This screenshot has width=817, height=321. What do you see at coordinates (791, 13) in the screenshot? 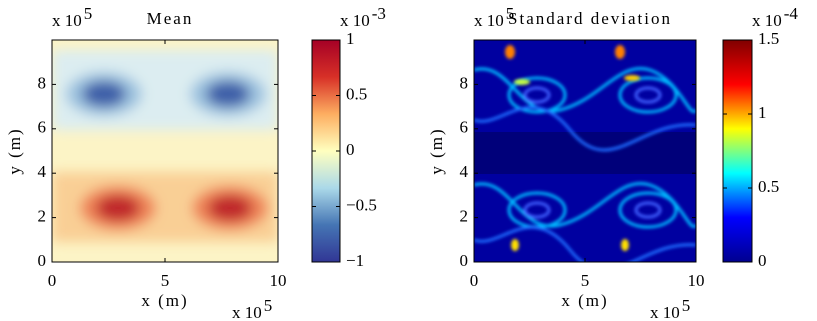
I see `scale-exponent: -4` at bounding box center [791, 13].